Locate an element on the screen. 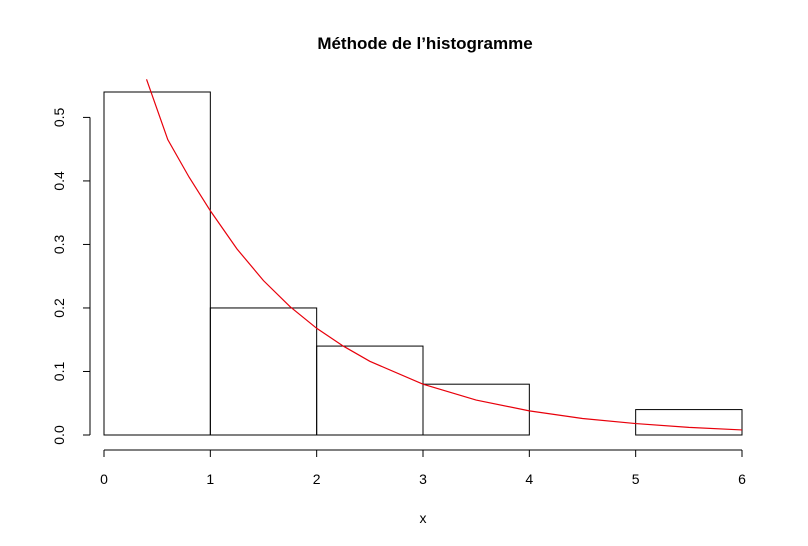  y-tick-label: 0.5 is located at coordinates (59, 117).